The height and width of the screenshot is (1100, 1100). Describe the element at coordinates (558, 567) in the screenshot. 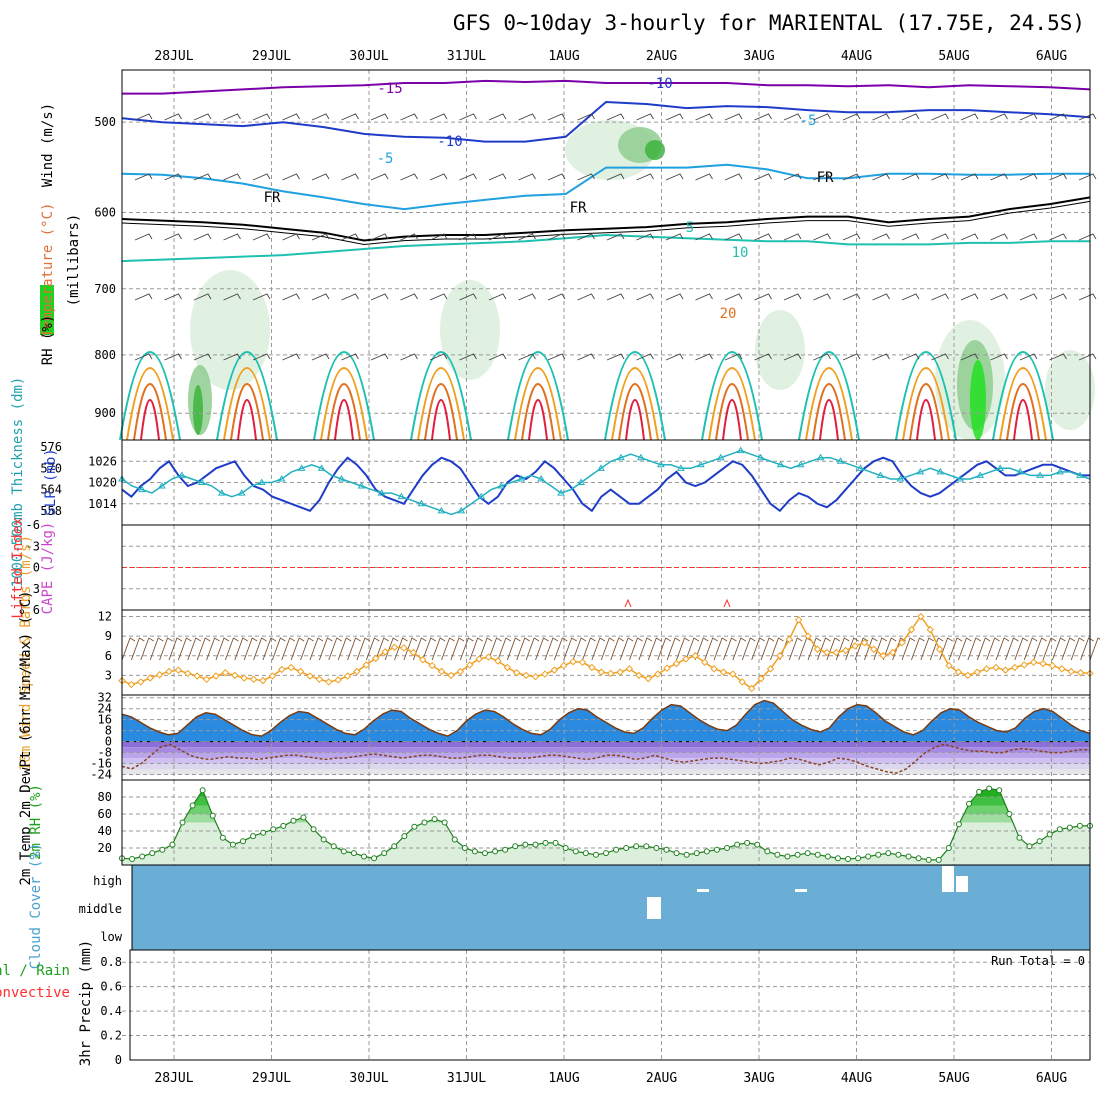

I see `panel-cape-li: -6 -3 0 3 6` at that location.